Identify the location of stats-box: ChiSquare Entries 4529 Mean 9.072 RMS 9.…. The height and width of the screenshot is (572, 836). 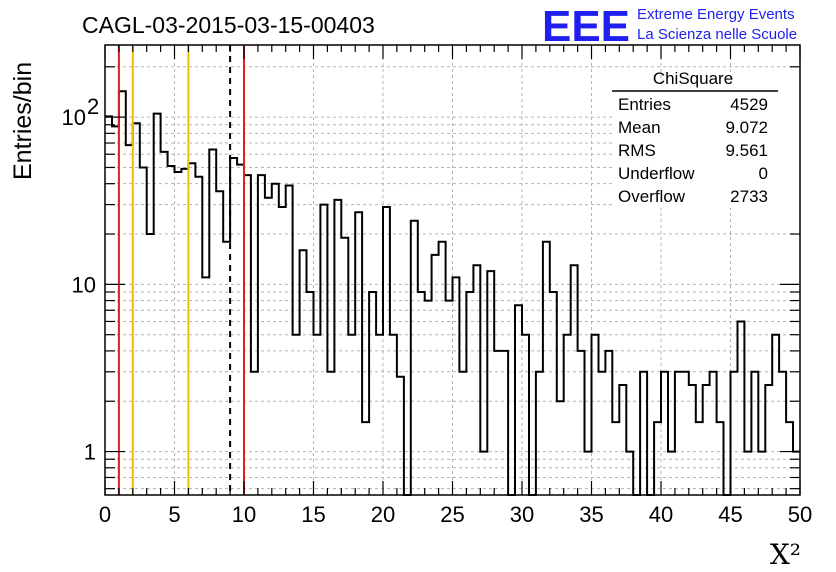
(707, 138).